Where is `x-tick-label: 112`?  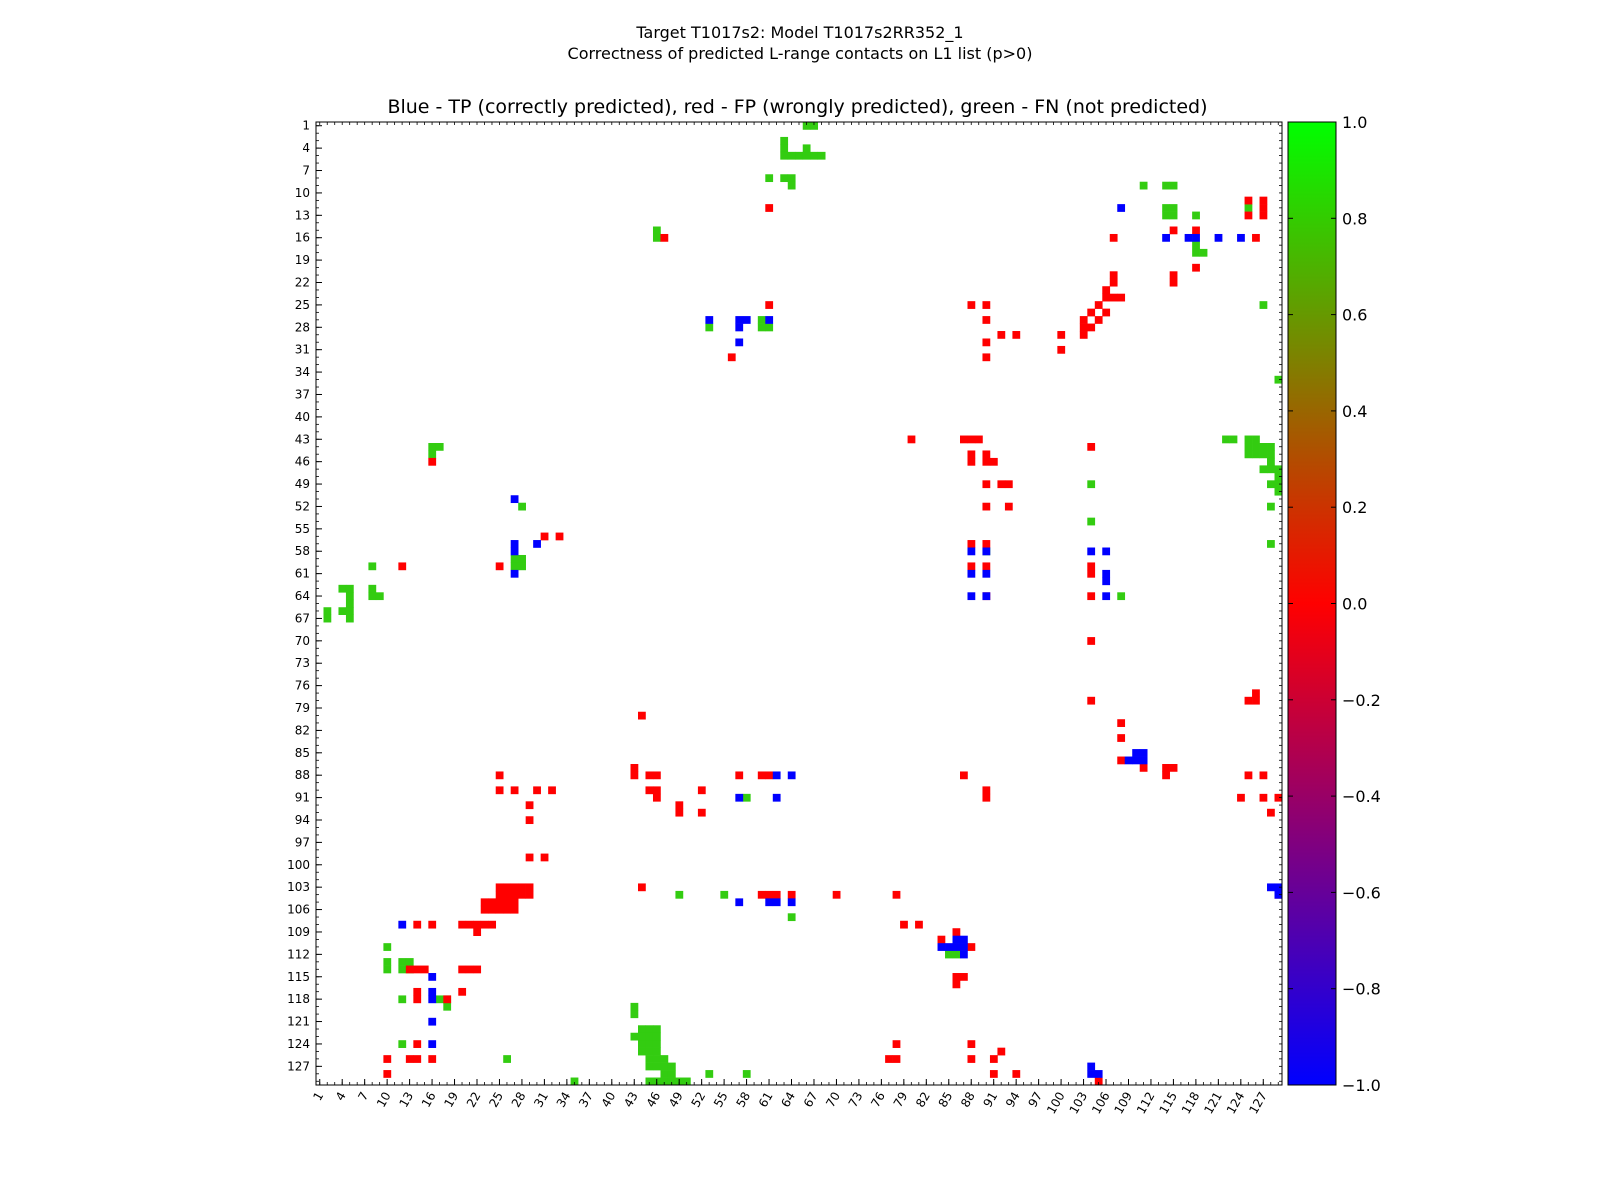
x-tick-label: 112 is located at coordinates (1146, 1103).